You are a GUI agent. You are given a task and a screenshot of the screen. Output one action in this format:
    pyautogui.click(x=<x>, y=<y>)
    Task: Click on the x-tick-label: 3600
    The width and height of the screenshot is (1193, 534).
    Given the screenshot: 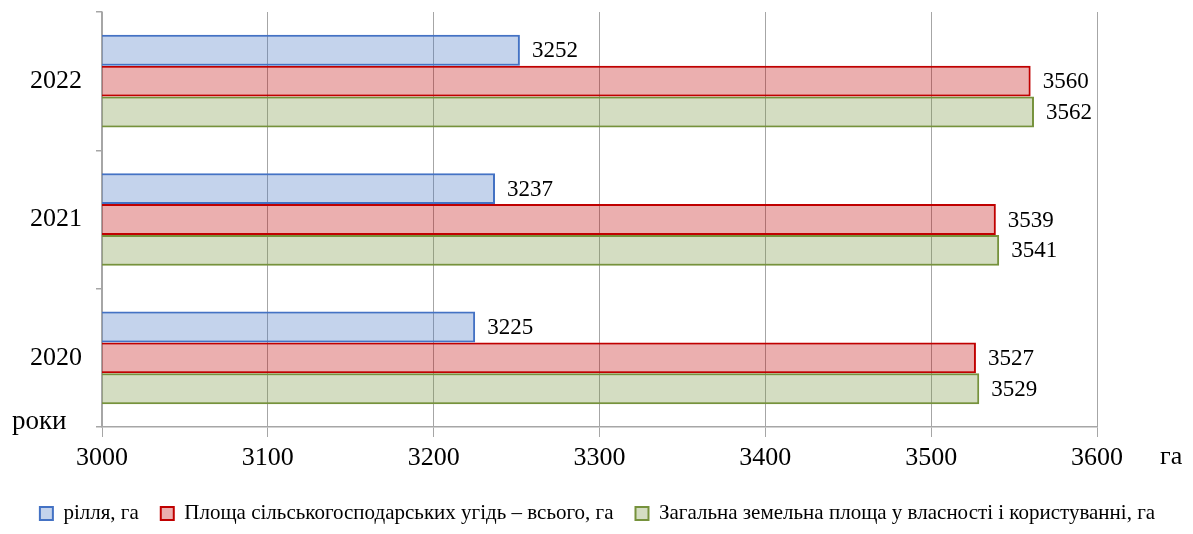 What is the action you would take?
    pyautogui.click(x=1097, y=457)
    